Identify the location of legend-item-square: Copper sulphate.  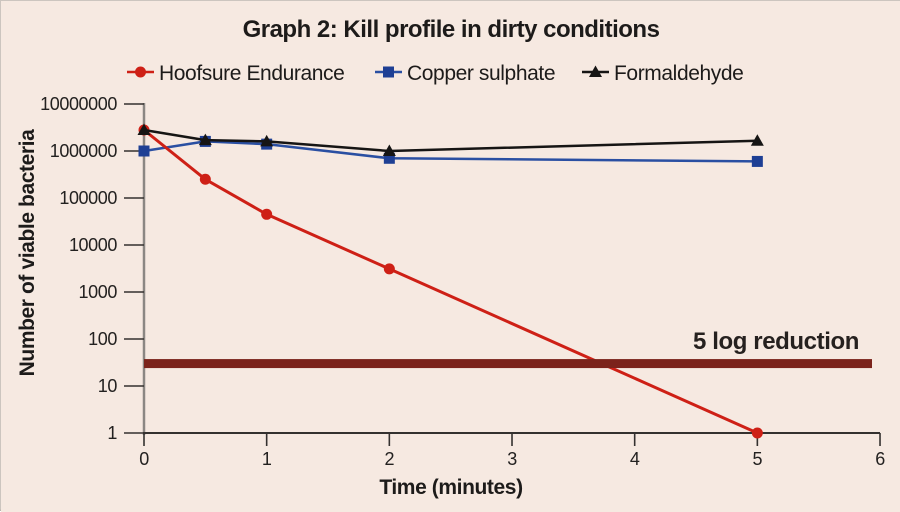
(465, 73).